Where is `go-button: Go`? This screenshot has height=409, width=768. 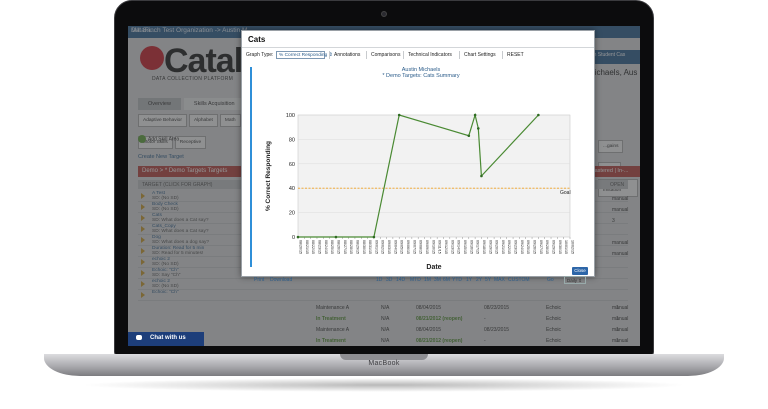 go-button: Go is located at coordinates (550, 280).